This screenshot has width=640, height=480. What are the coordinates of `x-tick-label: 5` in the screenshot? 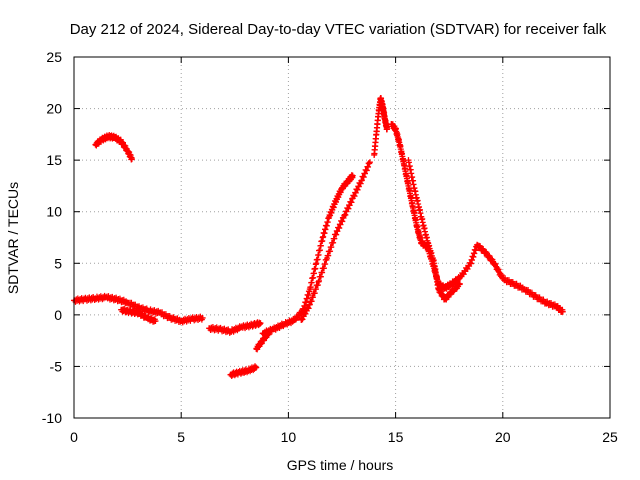 It's located at (181, 437).